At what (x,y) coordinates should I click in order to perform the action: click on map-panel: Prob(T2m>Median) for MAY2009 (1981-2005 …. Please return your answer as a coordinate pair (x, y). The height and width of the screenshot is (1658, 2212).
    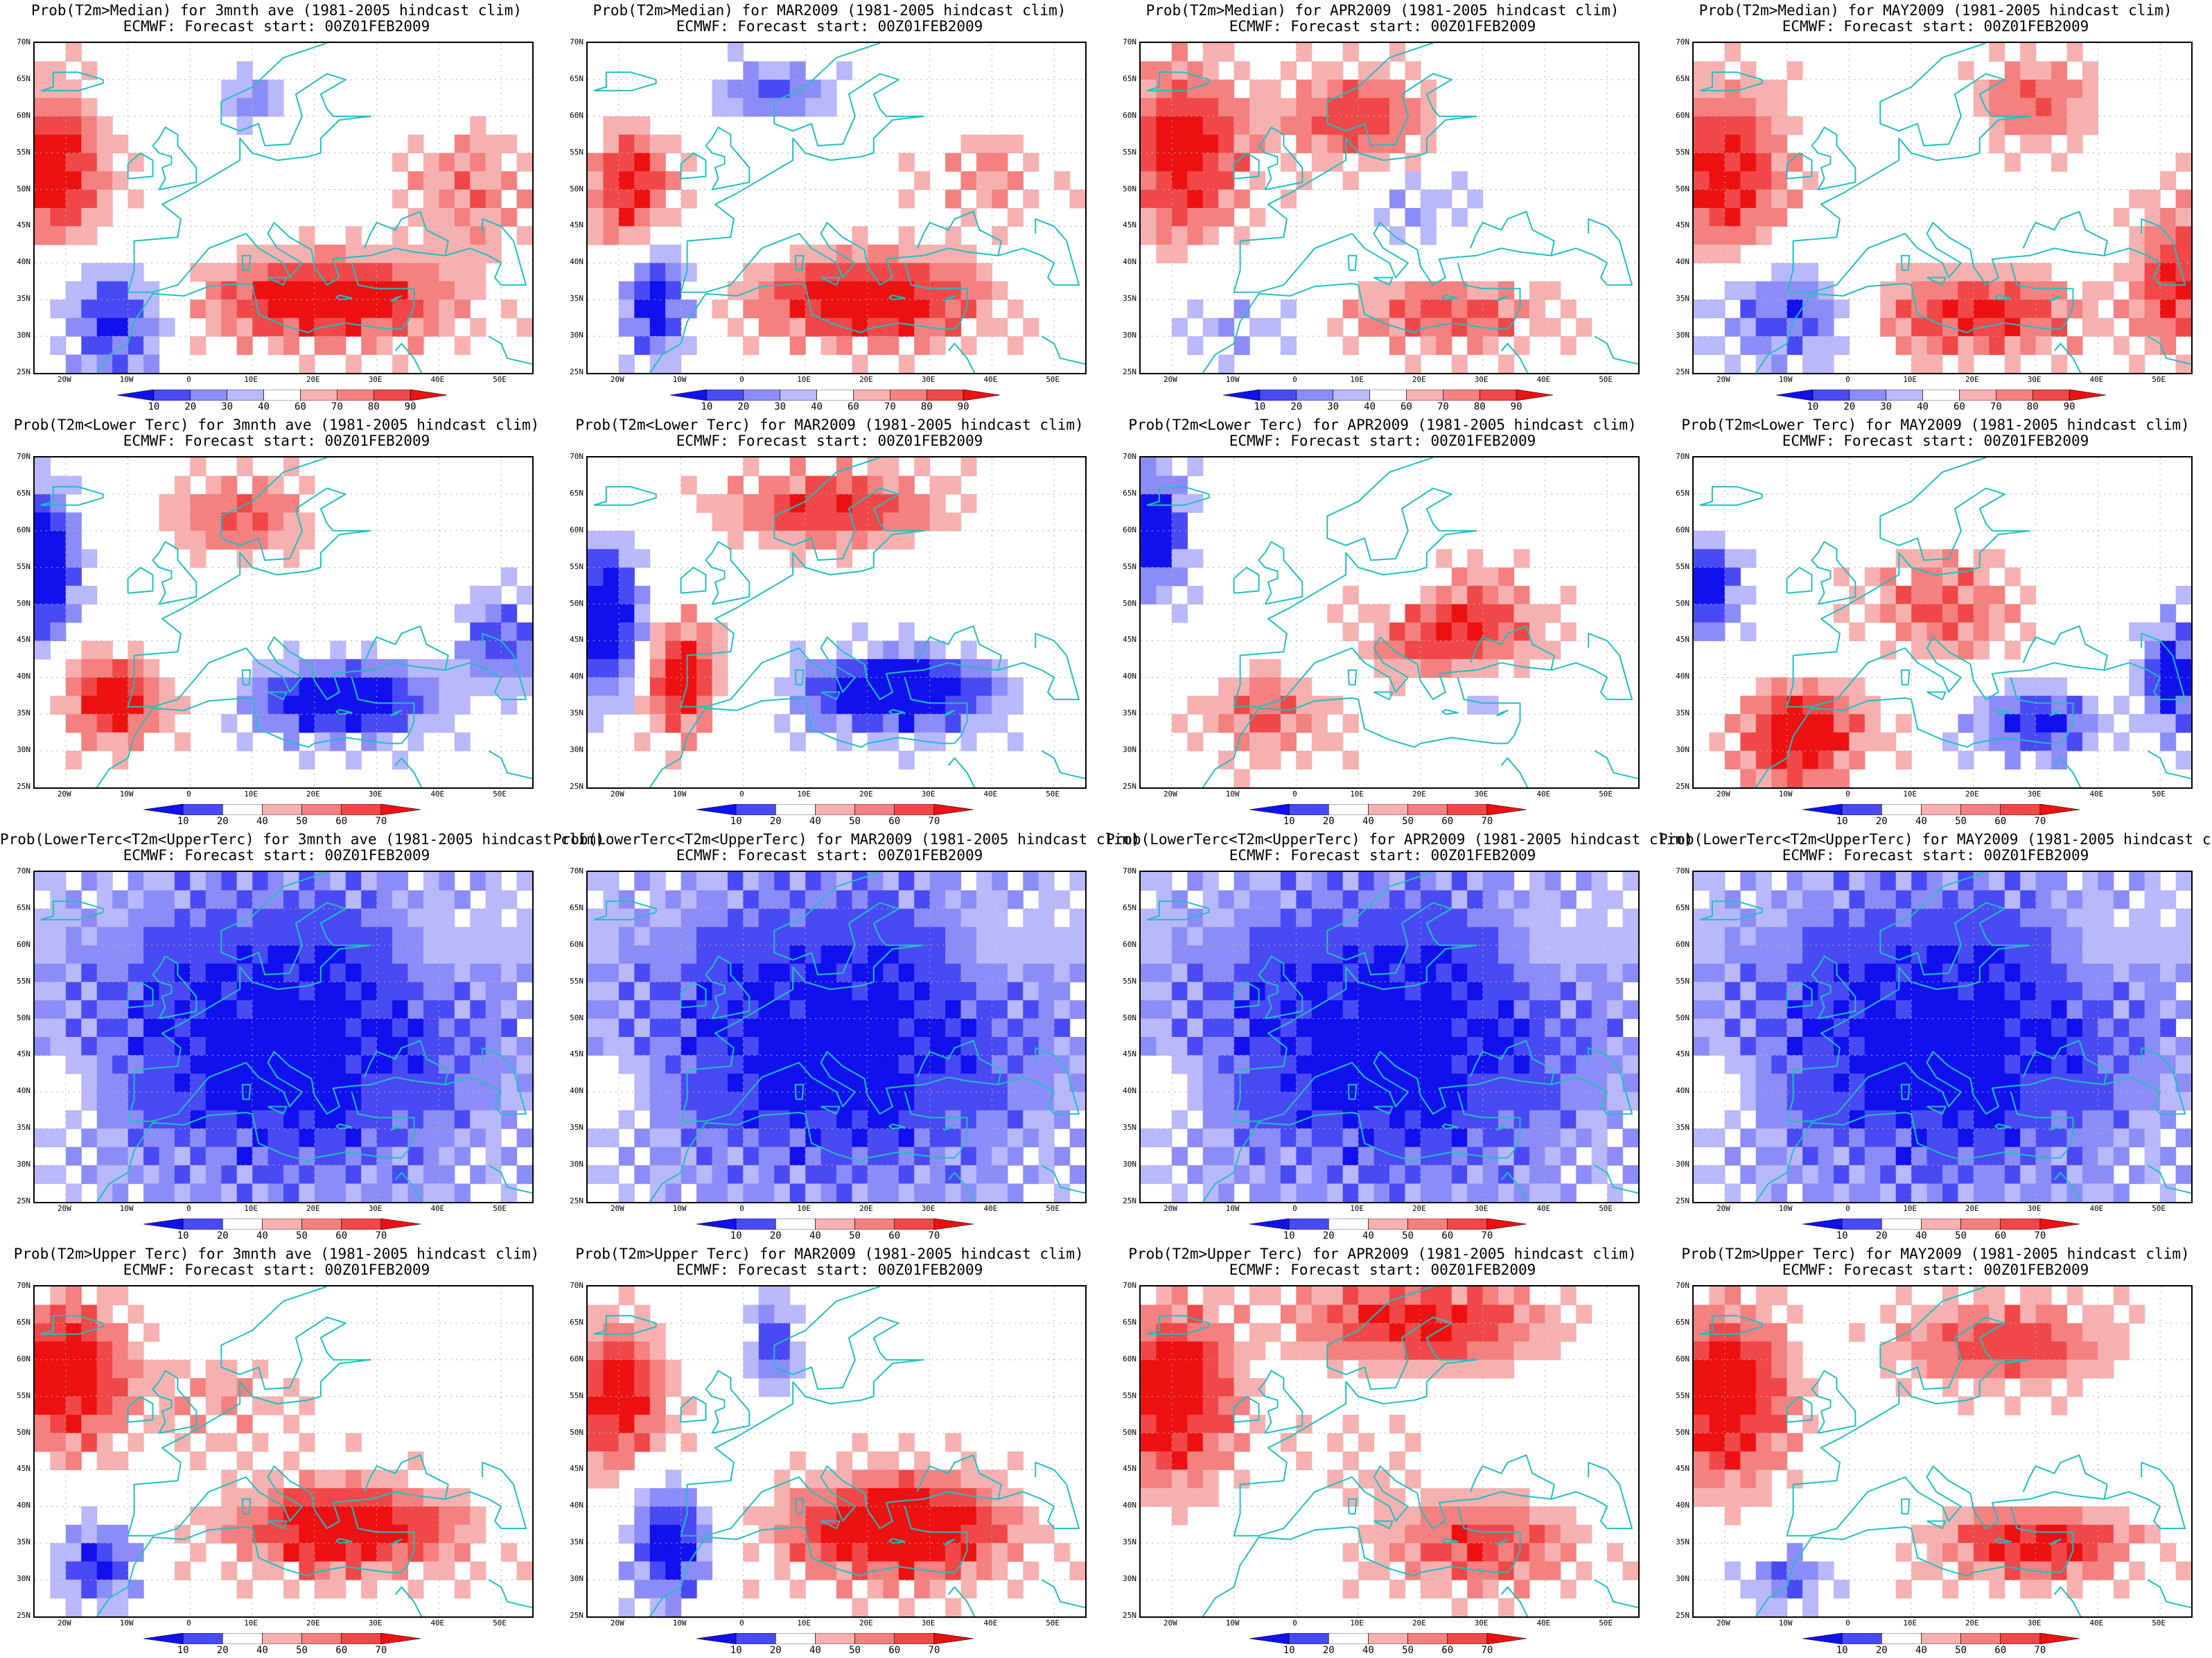
    Looking at the image, I should click on (1936, 207).